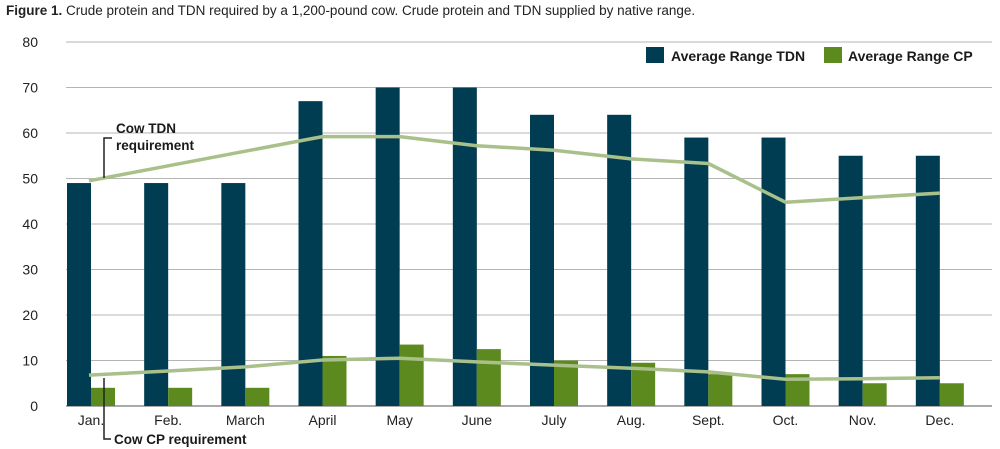  What do you see at coordinates (30, 179) in the screenshot?
I see `y-tick-label: 50` at bounding box center [30, 179].